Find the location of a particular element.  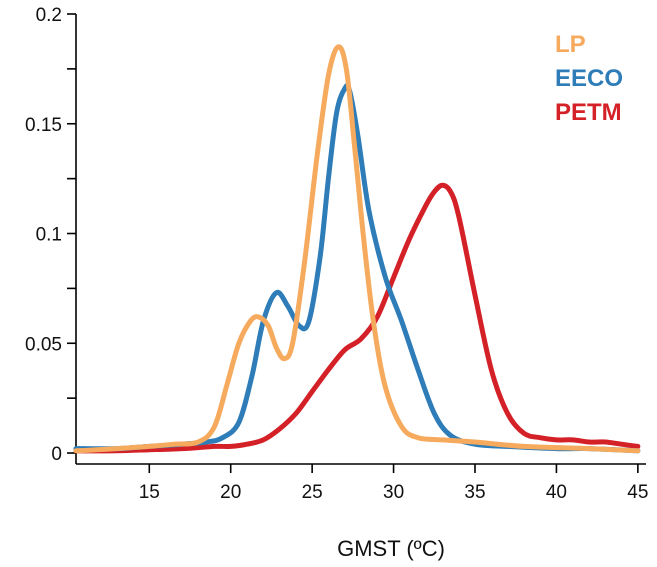

x-axis-title: GMST (ºC) is located at coordinates (391, 548).